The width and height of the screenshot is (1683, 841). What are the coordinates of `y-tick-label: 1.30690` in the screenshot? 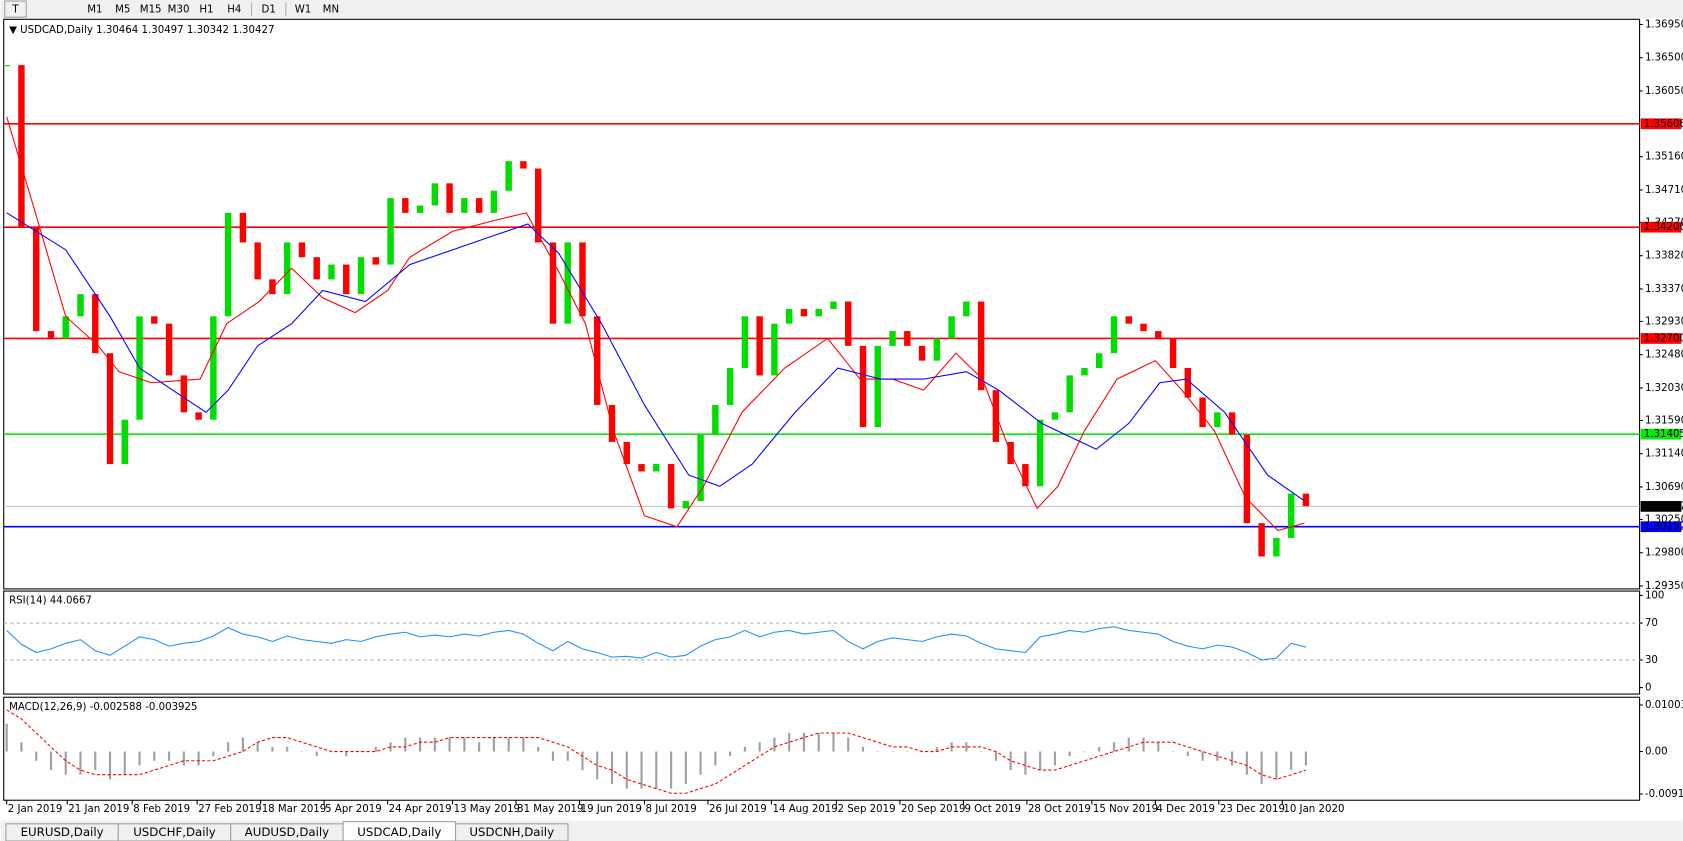 It's located at (1664, 487).